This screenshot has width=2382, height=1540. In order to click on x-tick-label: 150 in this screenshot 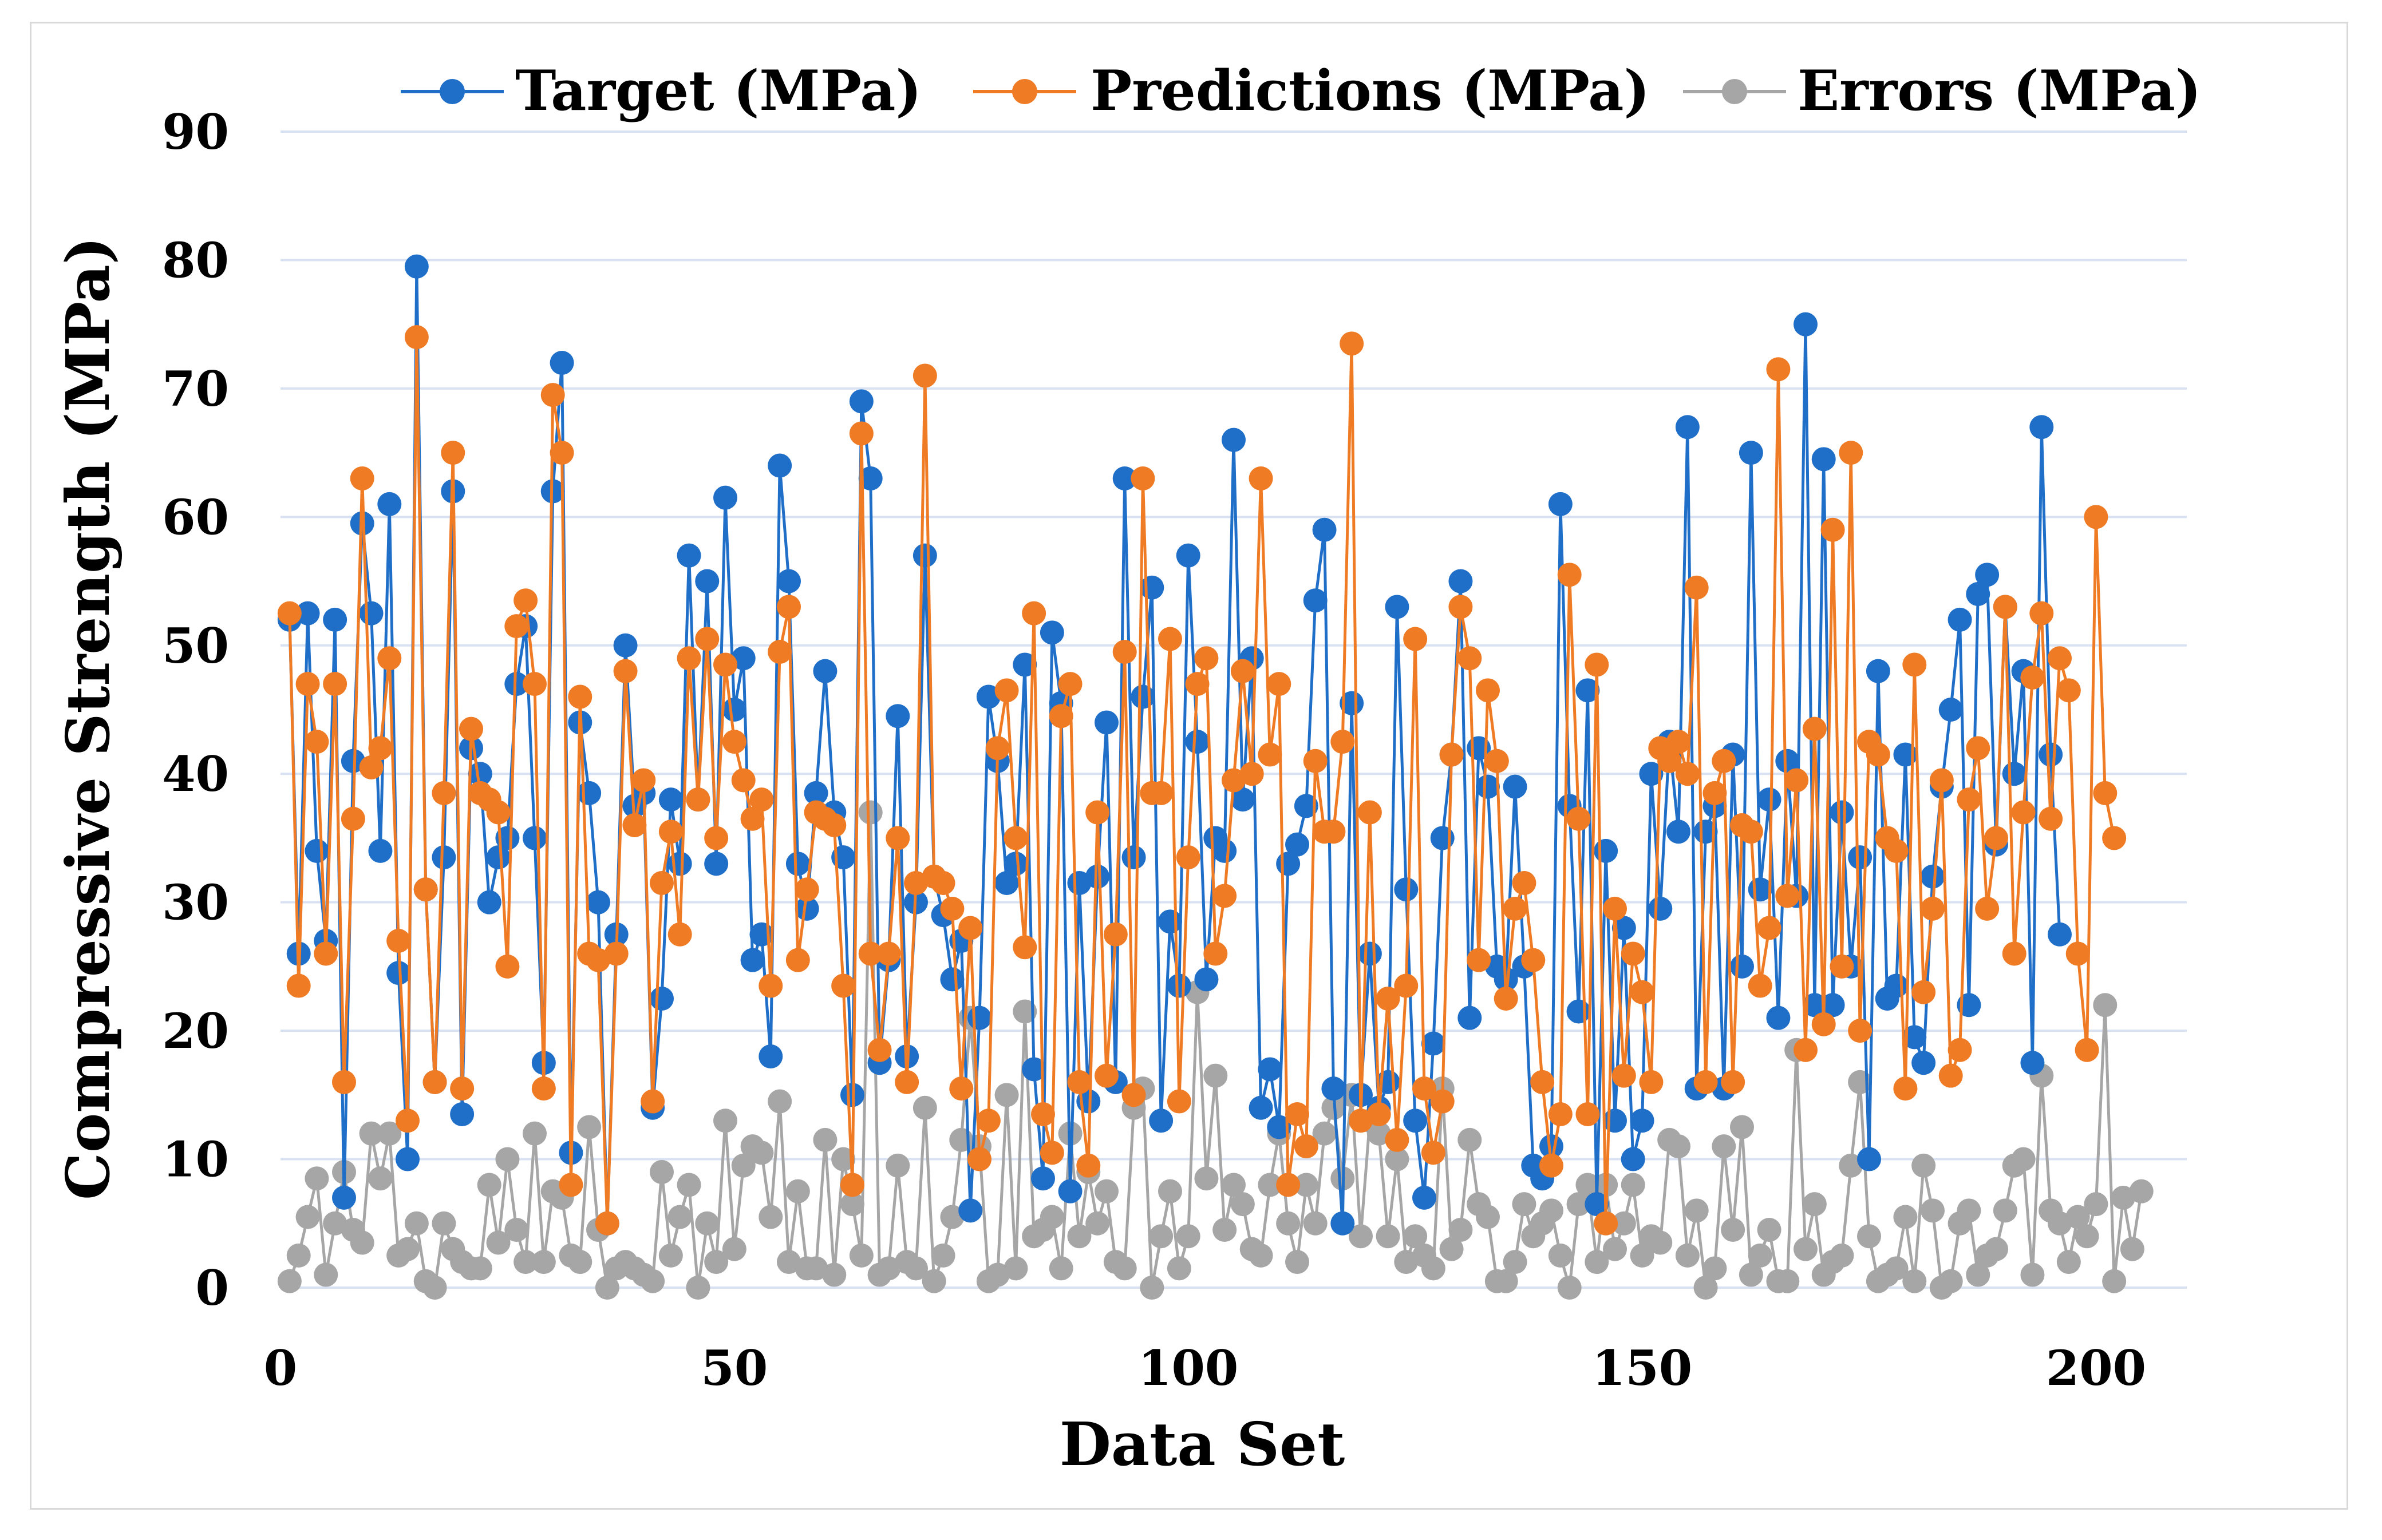, I will do `click(1642, 1368)`.